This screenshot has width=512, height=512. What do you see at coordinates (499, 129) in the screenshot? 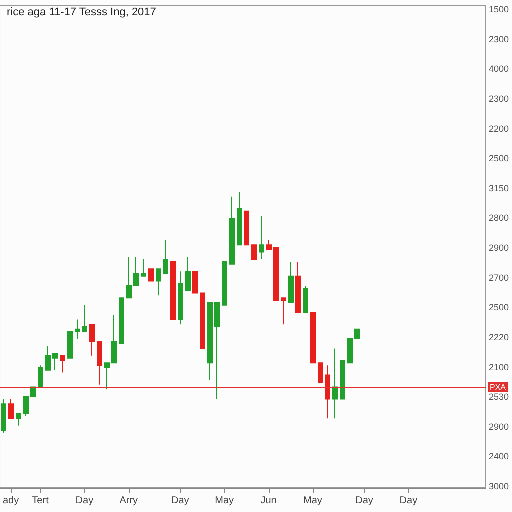
I see `text: 2200` at bounding box center [499, 129].